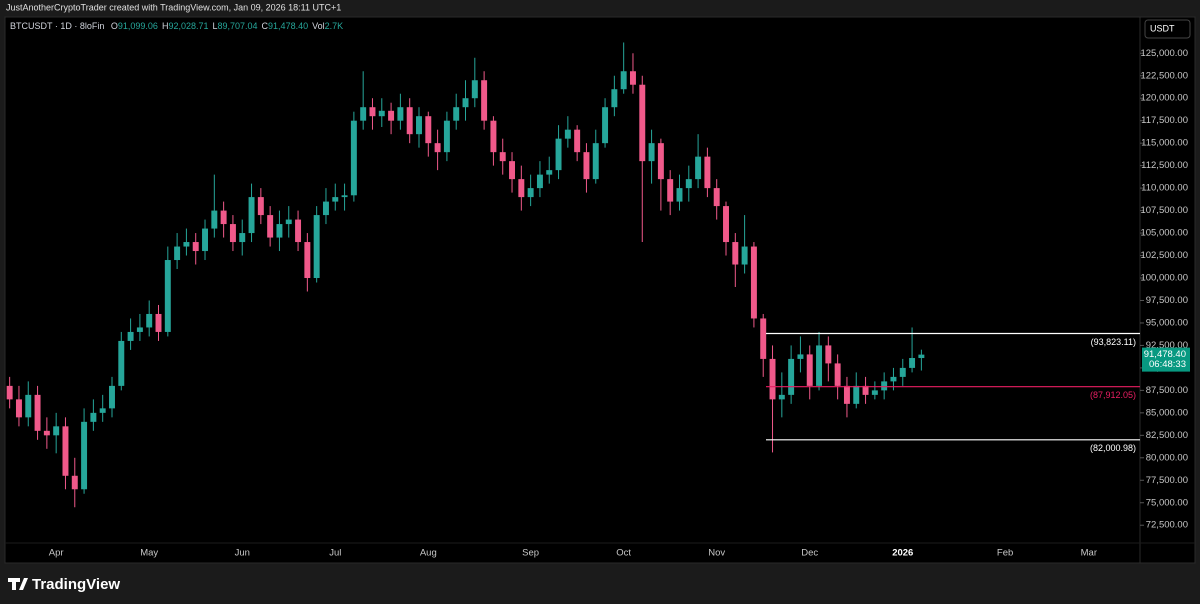 This screenshot has width=1200, height=604. I want to click on x-tick-label: May, so click(149, 553).